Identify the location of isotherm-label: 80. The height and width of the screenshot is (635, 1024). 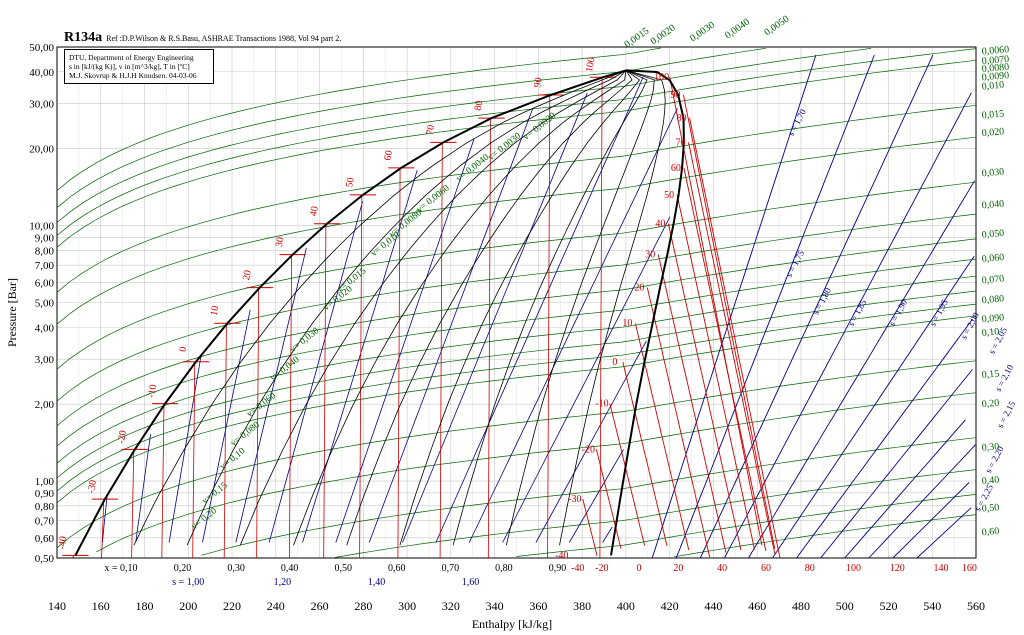
(682, 118).